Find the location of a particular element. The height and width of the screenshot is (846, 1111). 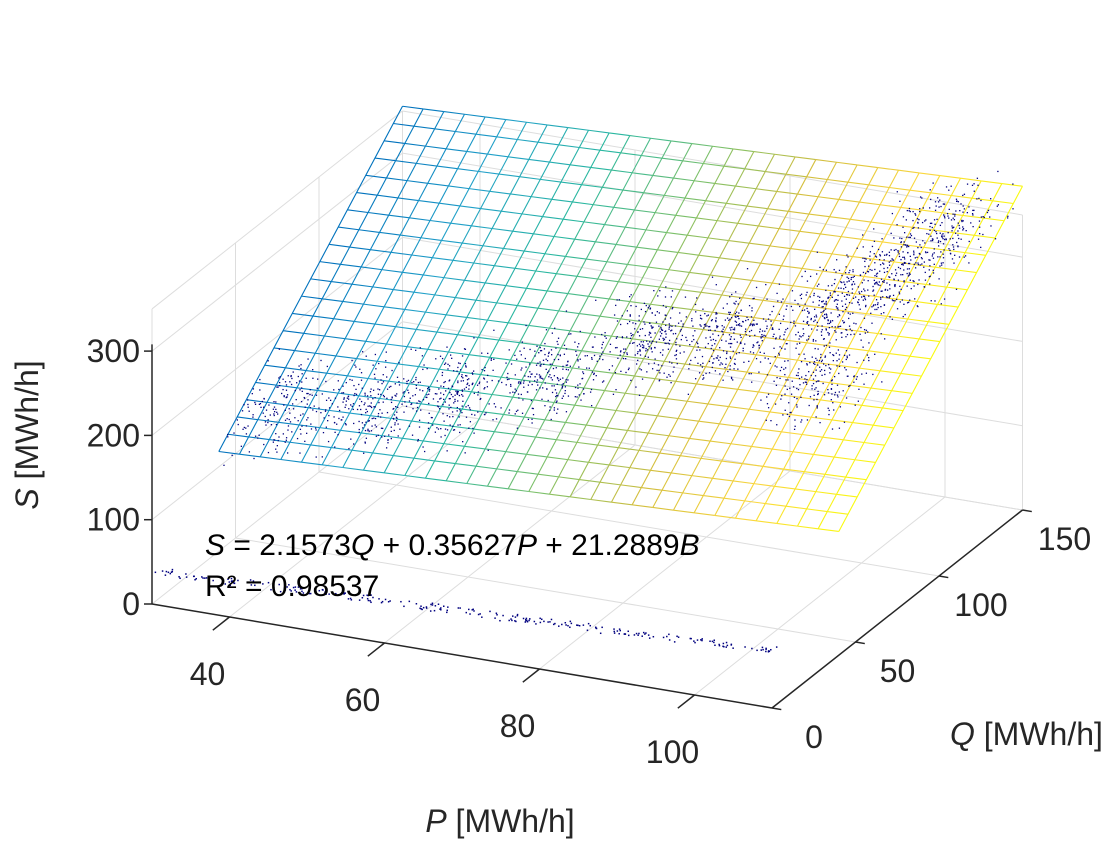

x-tick-label: 100 is located at coordinates (672, 752).